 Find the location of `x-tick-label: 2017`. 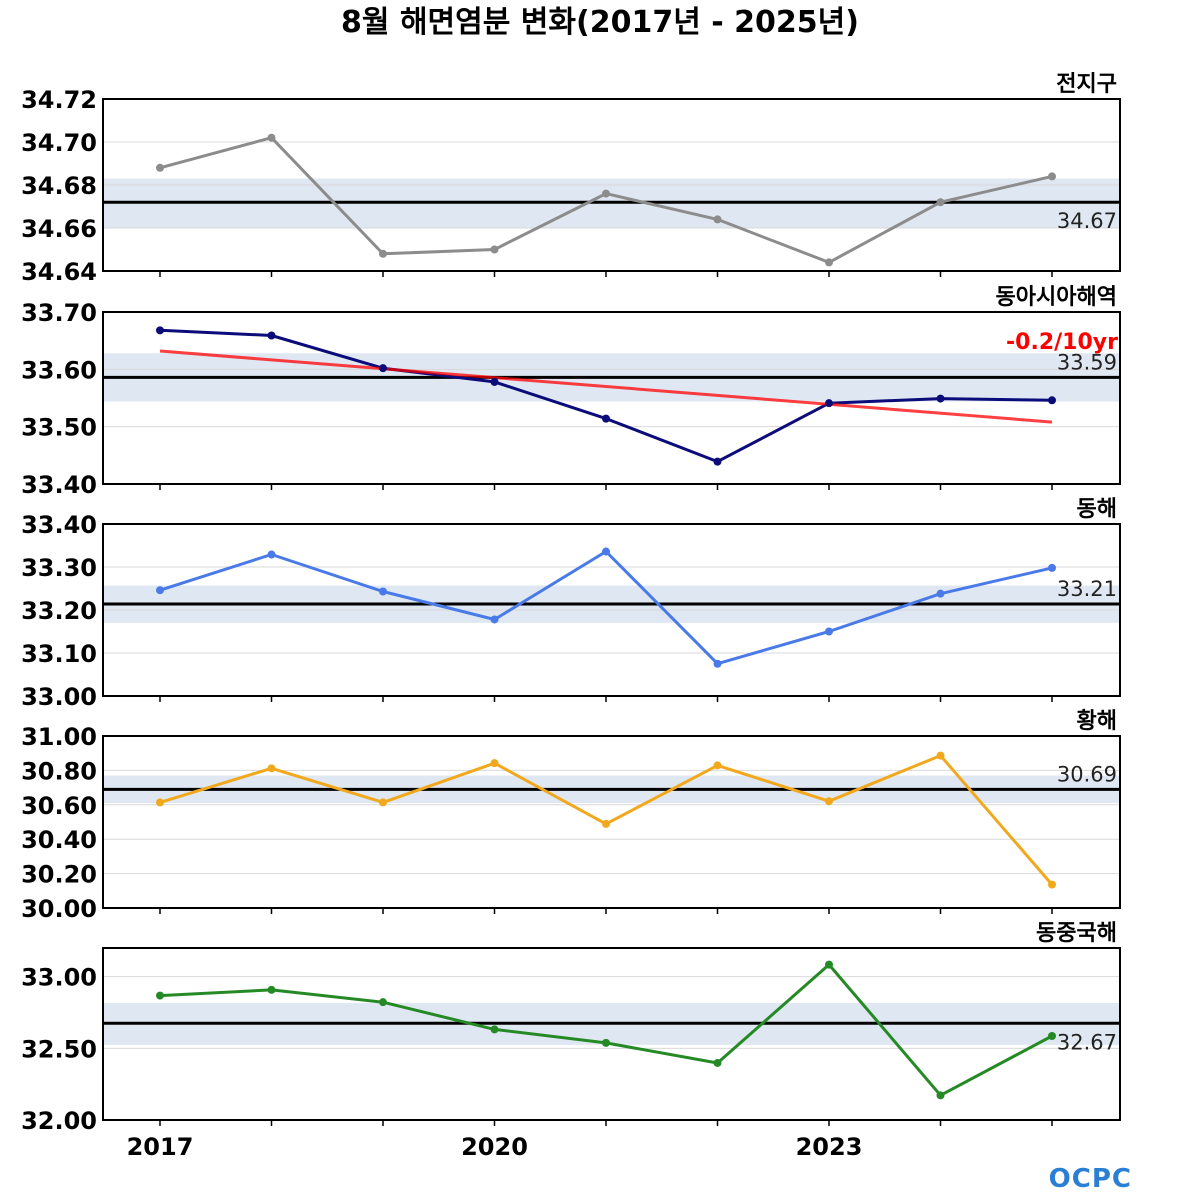

x-tick-label: 2017 is located at coordinates (160, 1147).